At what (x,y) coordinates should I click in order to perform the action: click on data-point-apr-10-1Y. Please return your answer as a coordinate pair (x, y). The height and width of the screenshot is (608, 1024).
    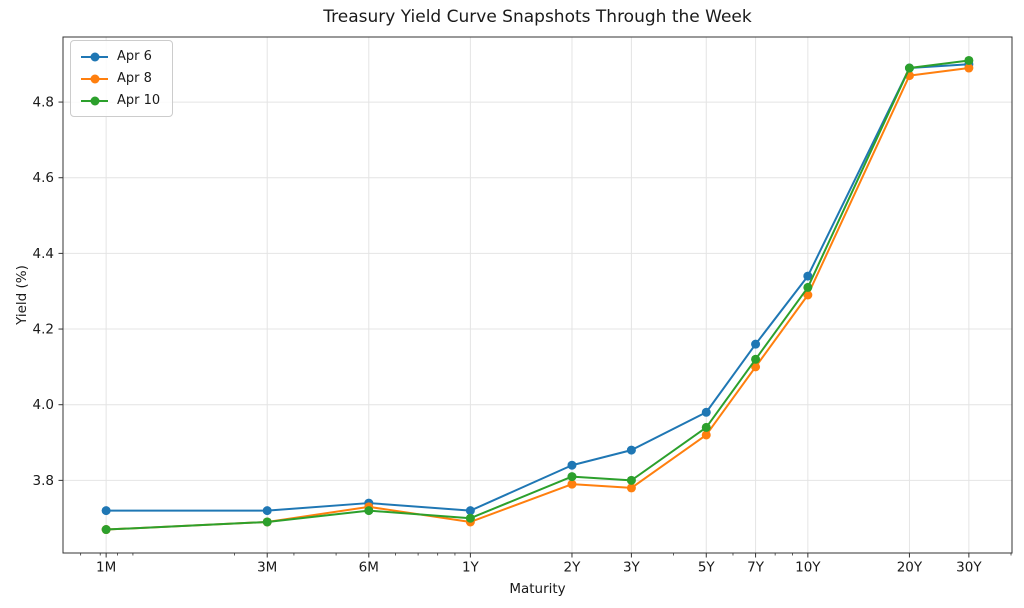
    Looking at the image, I should click on (470, 518).